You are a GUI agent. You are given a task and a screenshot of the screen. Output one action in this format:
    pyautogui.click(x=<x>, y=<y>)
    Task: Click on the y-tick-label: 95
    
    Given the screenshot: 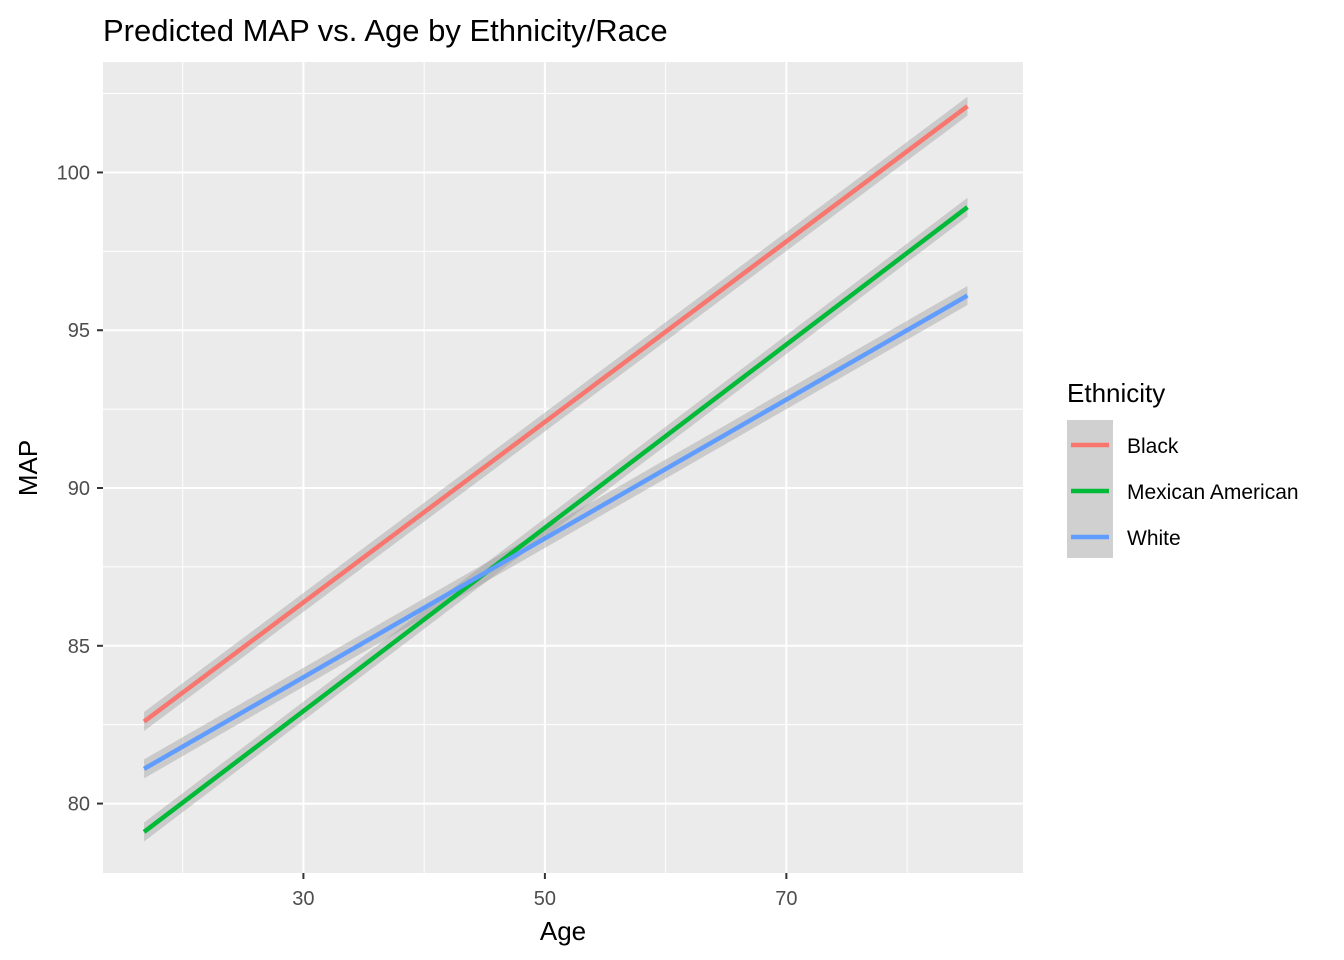 What is the action you would take?
    pyautogui.click(x=79, y=331)
    